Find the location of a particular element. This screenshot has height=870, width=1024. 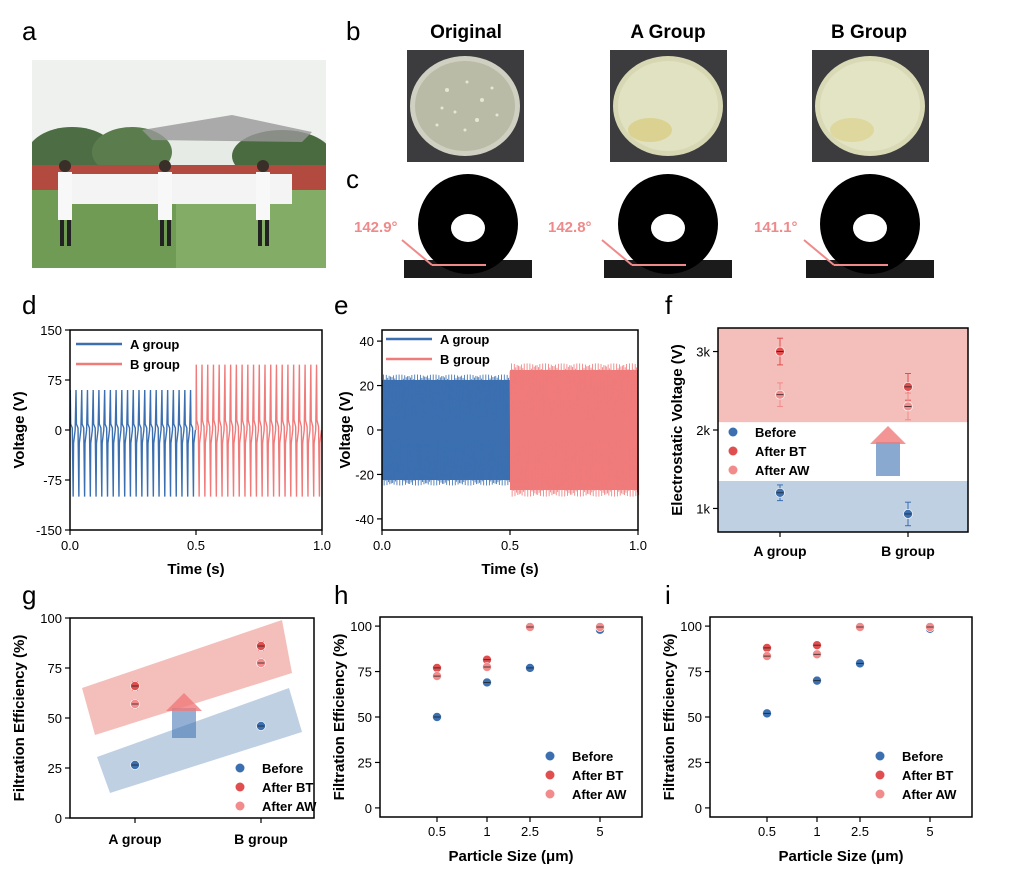

y-tick-label: -40 is located at coordinates (364, 519).